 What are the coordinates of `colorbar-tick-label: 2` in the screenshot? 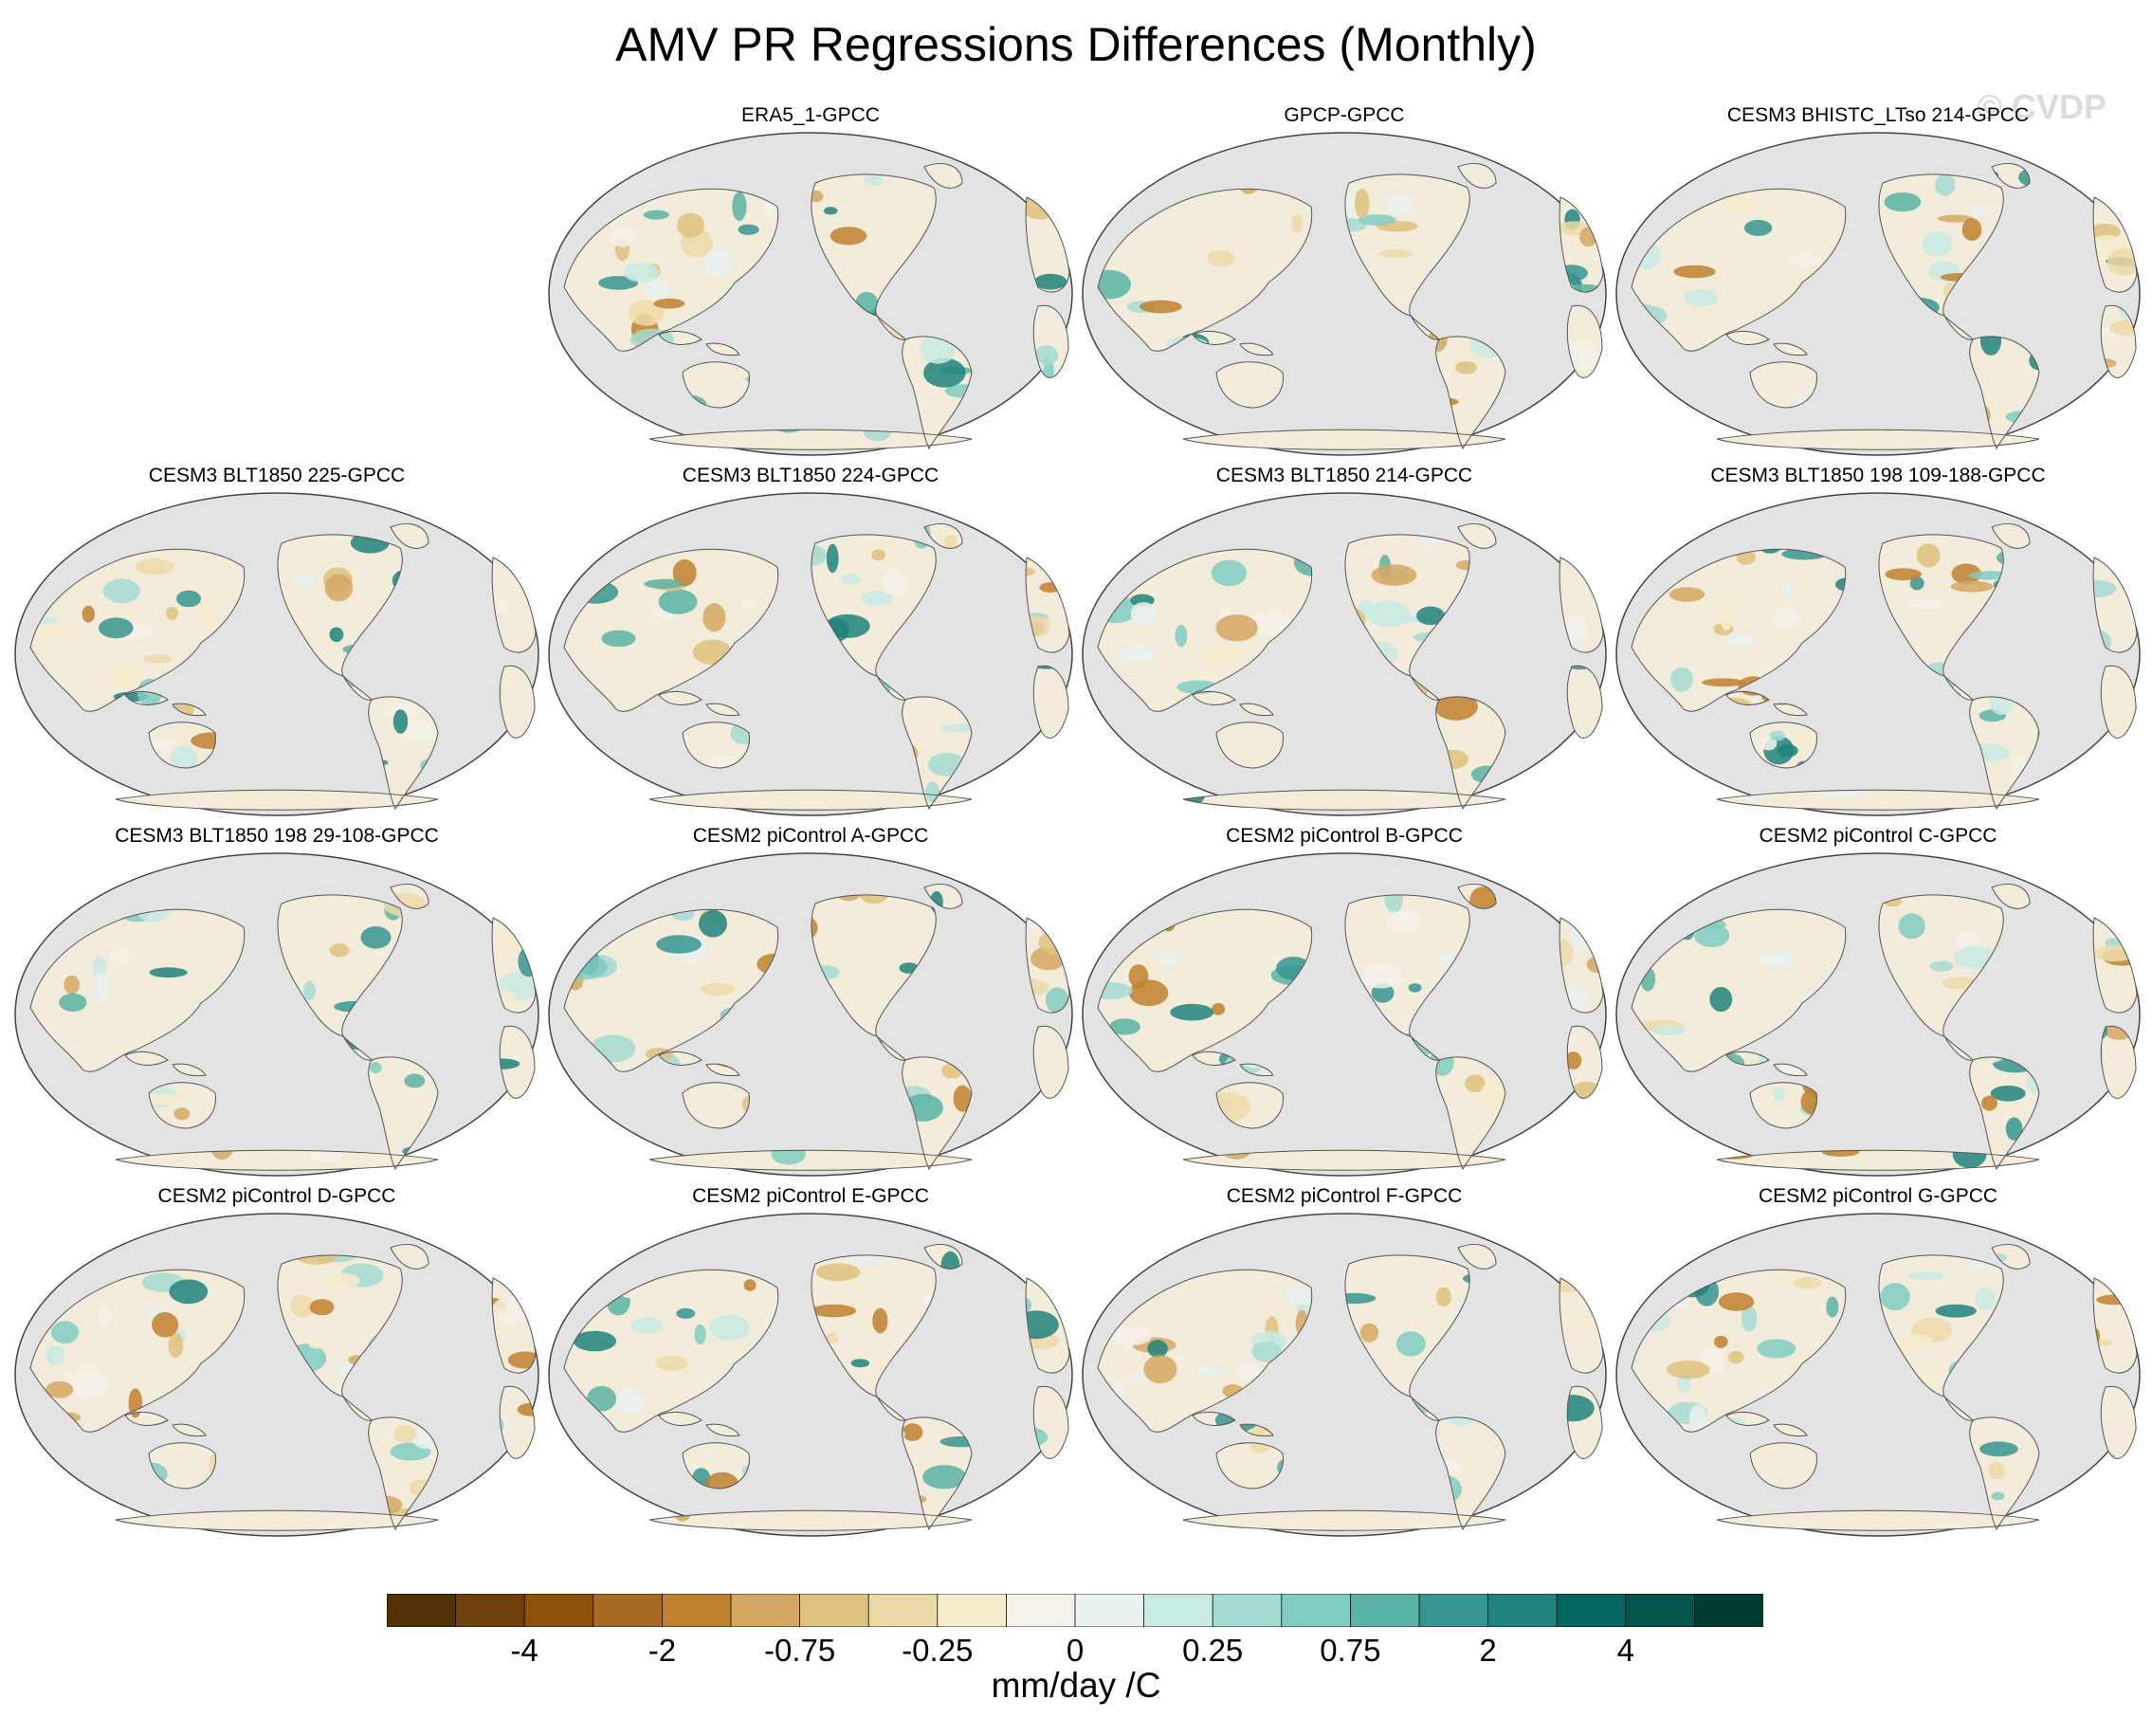 It's located at (1488, 1650).